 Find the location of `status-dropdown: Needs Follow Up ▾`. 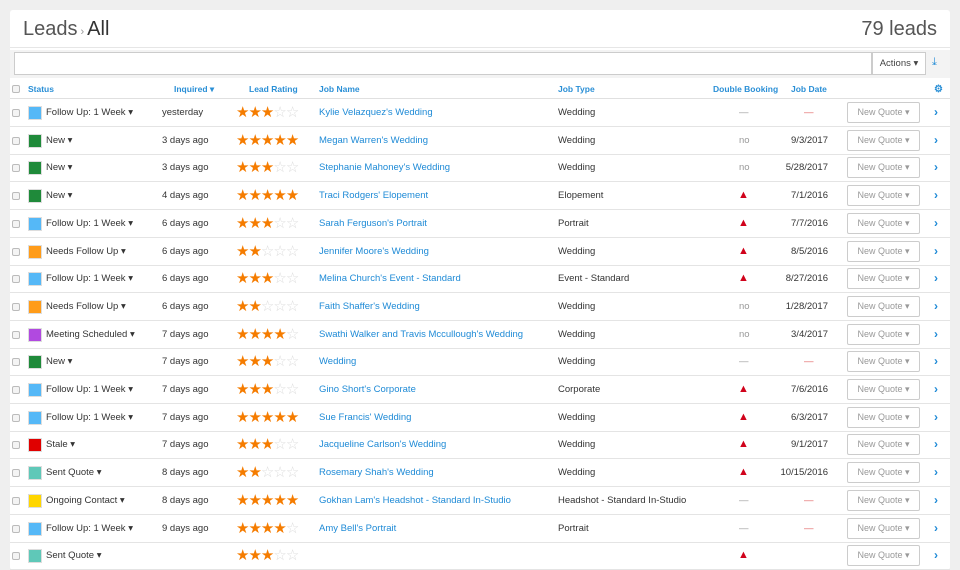

status-dropdown: Needs Follow Up ▾ is located at coordinates (86, 251).